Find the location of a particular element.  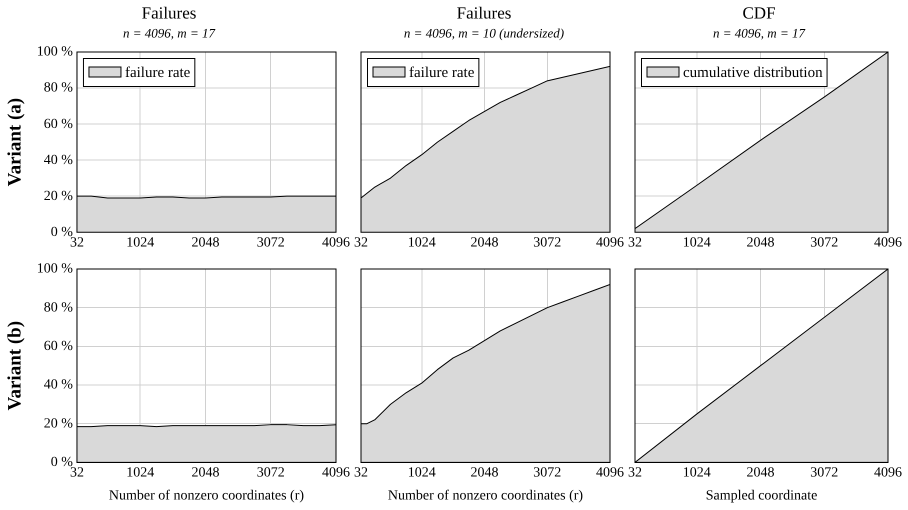

legend-label: cumulative distribution is located at coordinates (753, 72).